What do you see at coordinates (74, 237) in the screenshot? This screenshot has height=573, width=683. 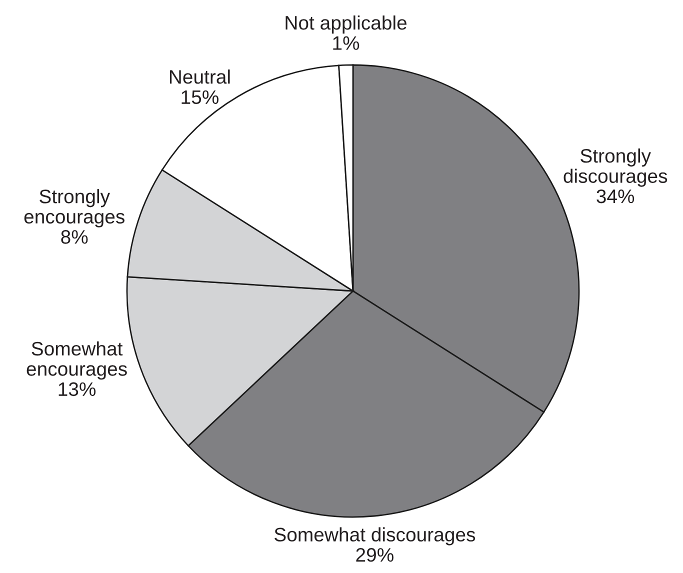 I see `data-label: 8%` at bounding box center [74, 237].